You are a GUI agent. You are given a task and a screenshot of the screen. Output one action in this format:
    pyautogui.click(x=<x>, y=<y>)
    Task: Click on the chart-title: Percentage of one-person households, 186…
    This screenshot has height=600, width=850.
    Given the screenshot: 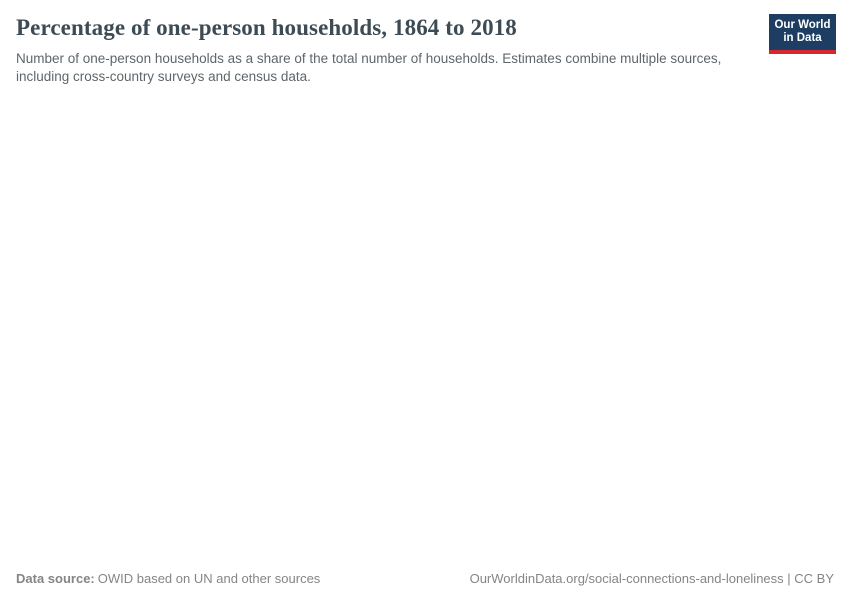 What is the action you would take?
    pyautogui.click(x=266, y=27)
    